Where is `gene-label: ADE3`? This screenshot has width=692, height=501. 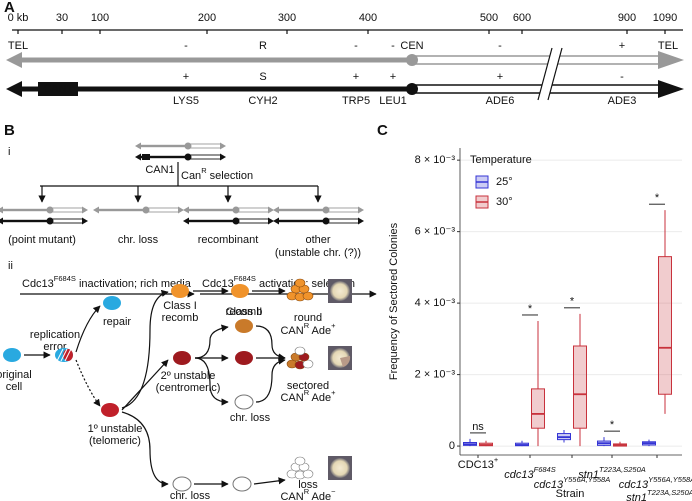 gene-label: ADE3 is located at coordinates (622, 101).